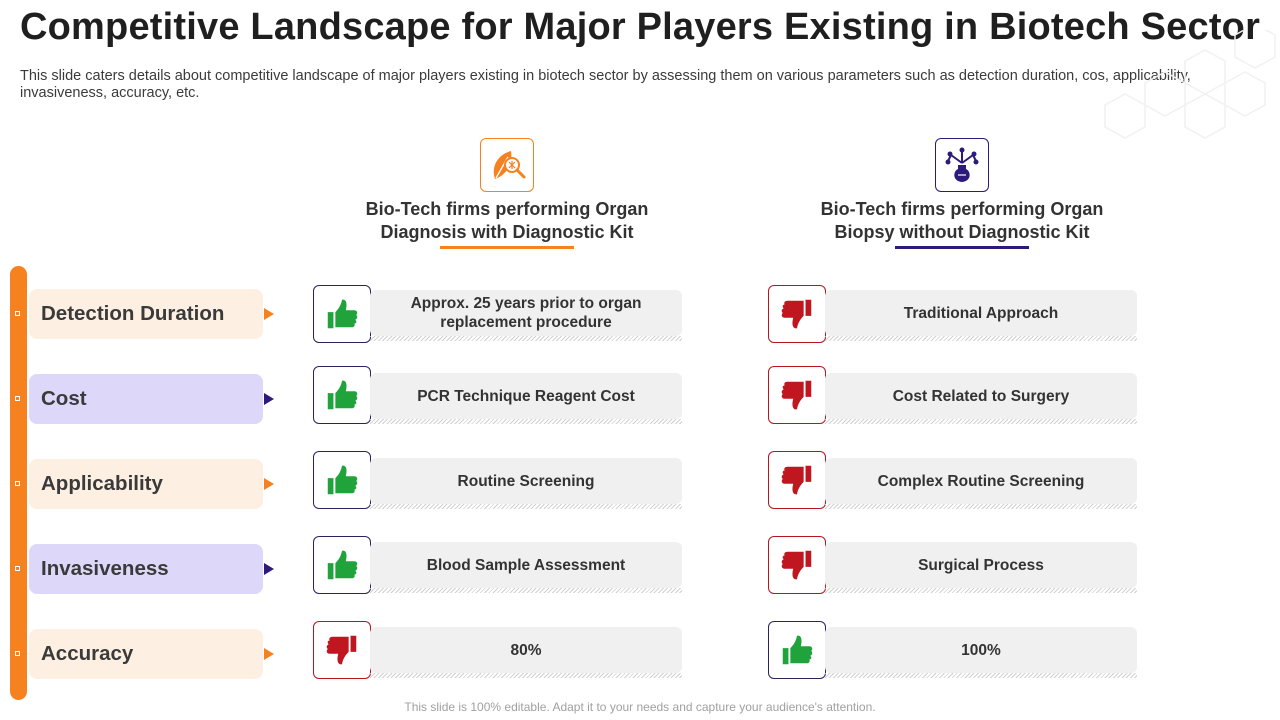 The height and width of the screenshot is (720, 1280). What do you see at coordinates (526, 481) in the screenshot?
I see `cell-diagnosis-applicability: Routine Screening` at bounding box center [526, 481].